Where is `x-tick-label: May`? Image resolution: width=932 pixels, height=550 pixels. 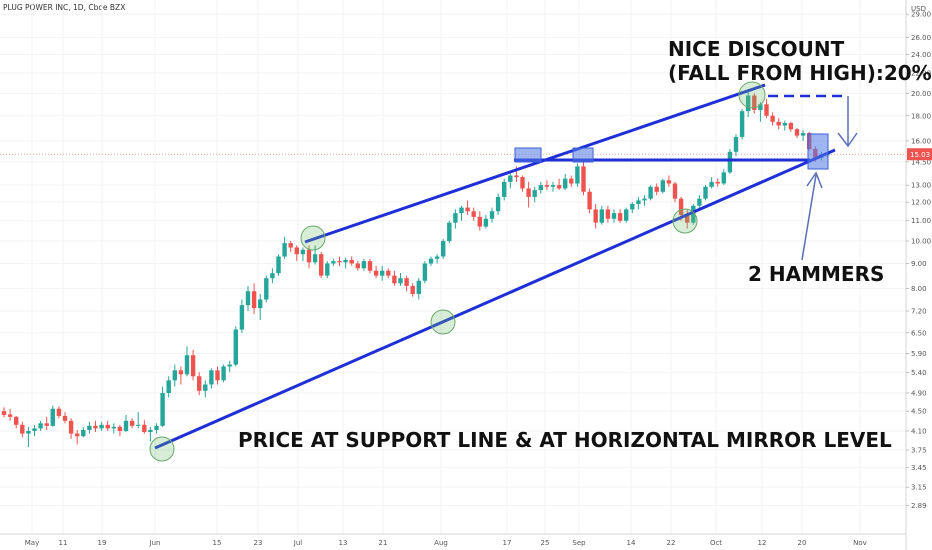
x-tick-label: May is located at coordinates (32, 543).